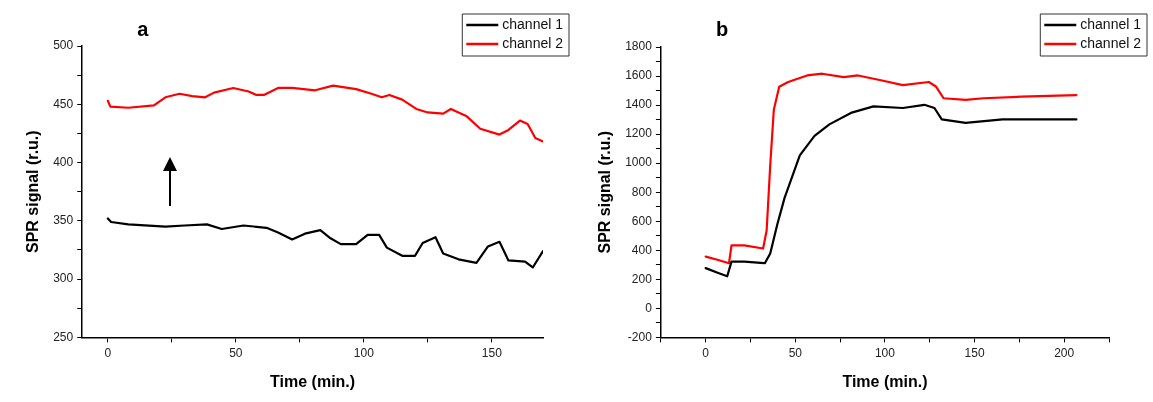 The width and height of the screenshot is (1153, 402). What do you see at coordinates (639, 133) in the screenshot?
I see `y-tick-label: 1200` at bounding box center [639, 133].